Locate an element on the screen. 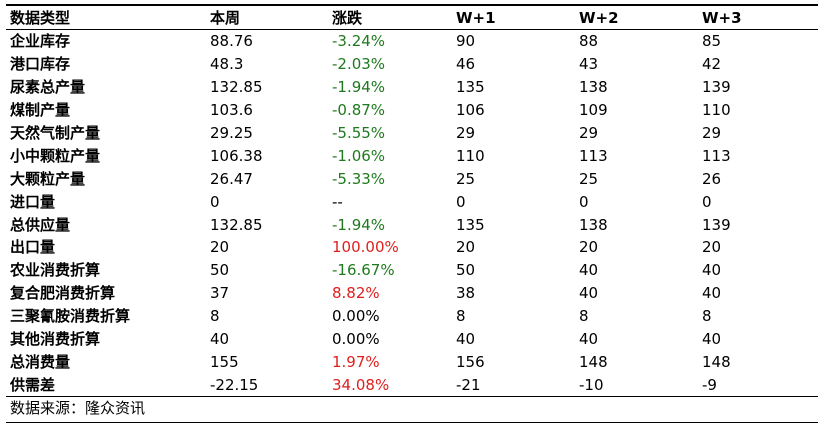  row-name-cell: 总供应量 is located at coordinates (40, 224).